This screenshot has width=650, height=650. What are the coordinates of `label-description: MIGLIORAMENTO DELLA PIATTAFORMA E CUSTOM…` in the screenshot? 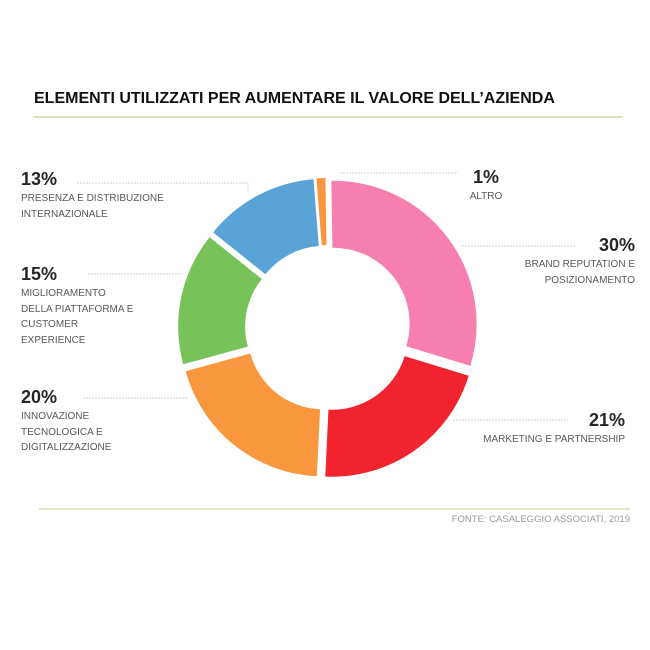 It's located at (77, 317).